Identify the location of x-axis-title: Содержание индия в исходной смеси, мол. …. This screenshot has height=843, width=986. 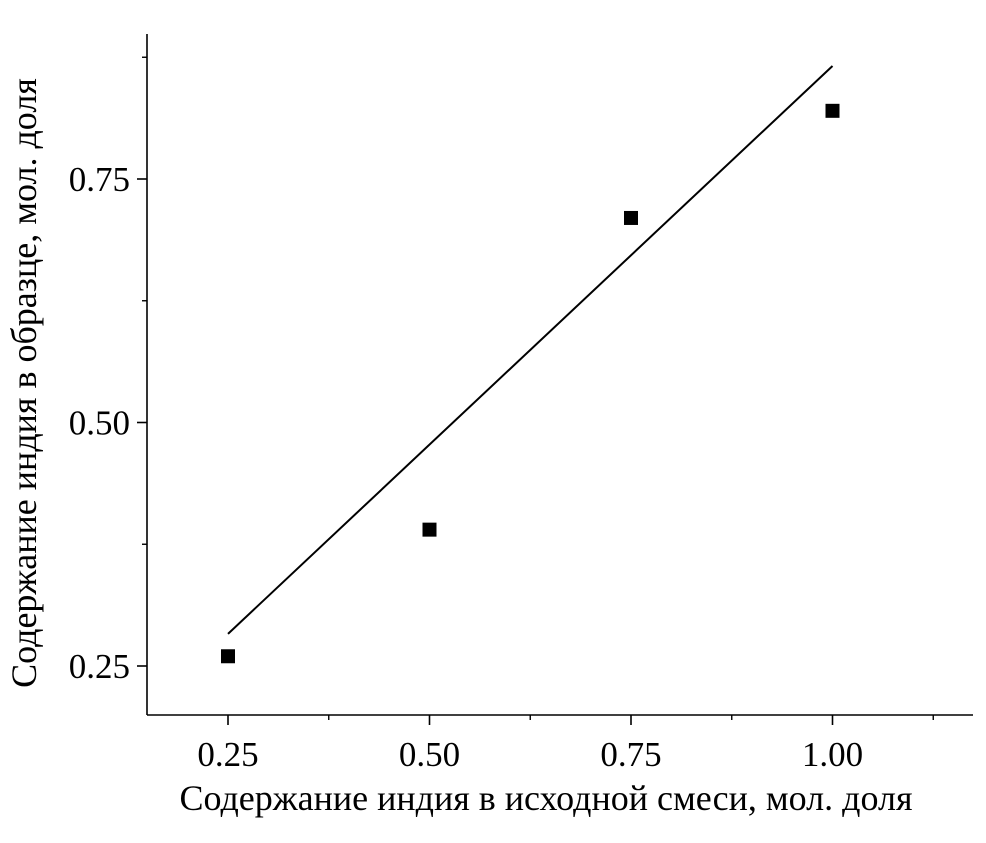
(545, 798).